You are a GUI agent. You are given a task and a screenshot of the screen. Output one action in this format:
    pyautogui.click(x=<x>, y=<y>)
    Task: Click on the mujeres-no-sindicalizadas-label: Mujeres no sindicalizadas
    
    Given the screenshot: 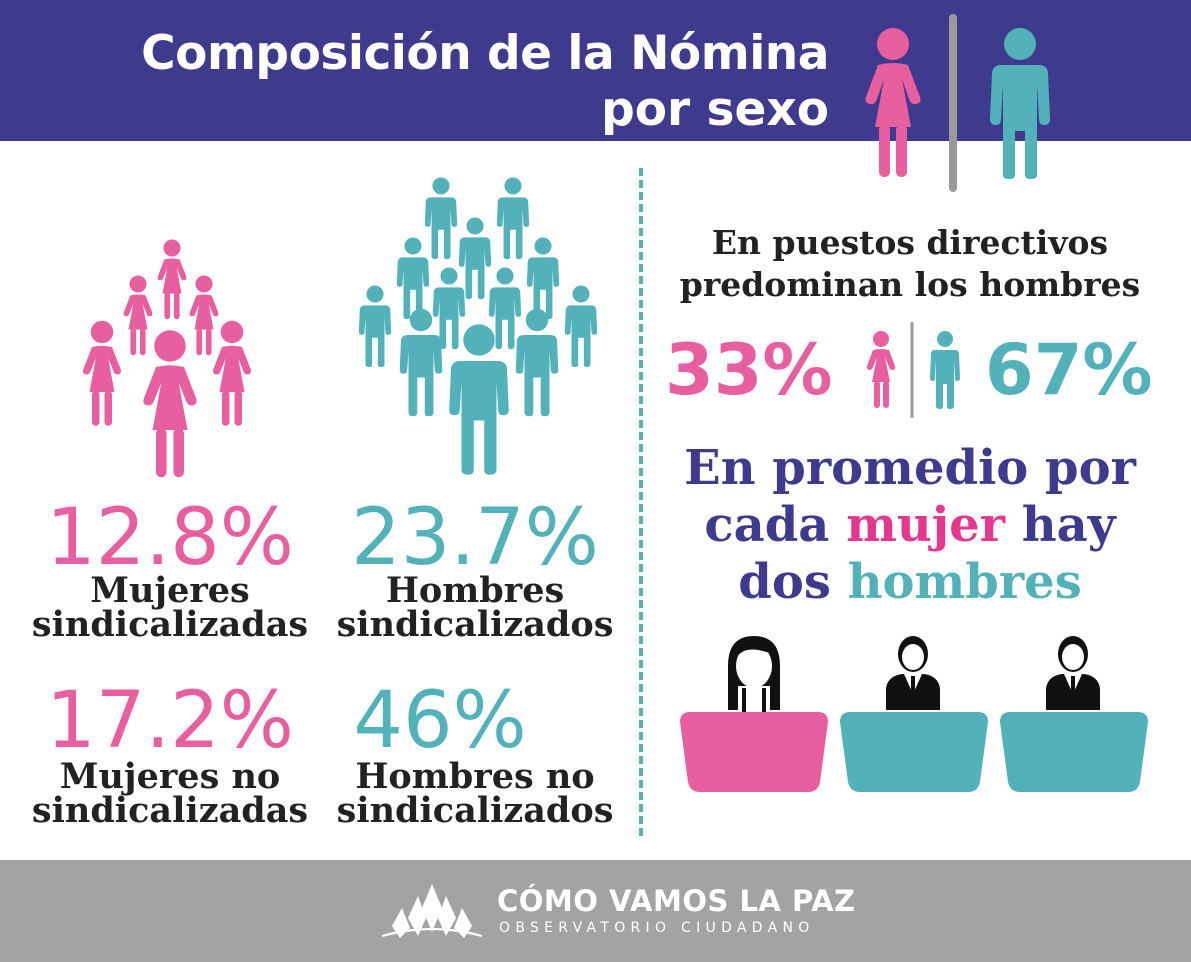 What is the action you would take?
    pyautogui.click(x=170, y=793)
    